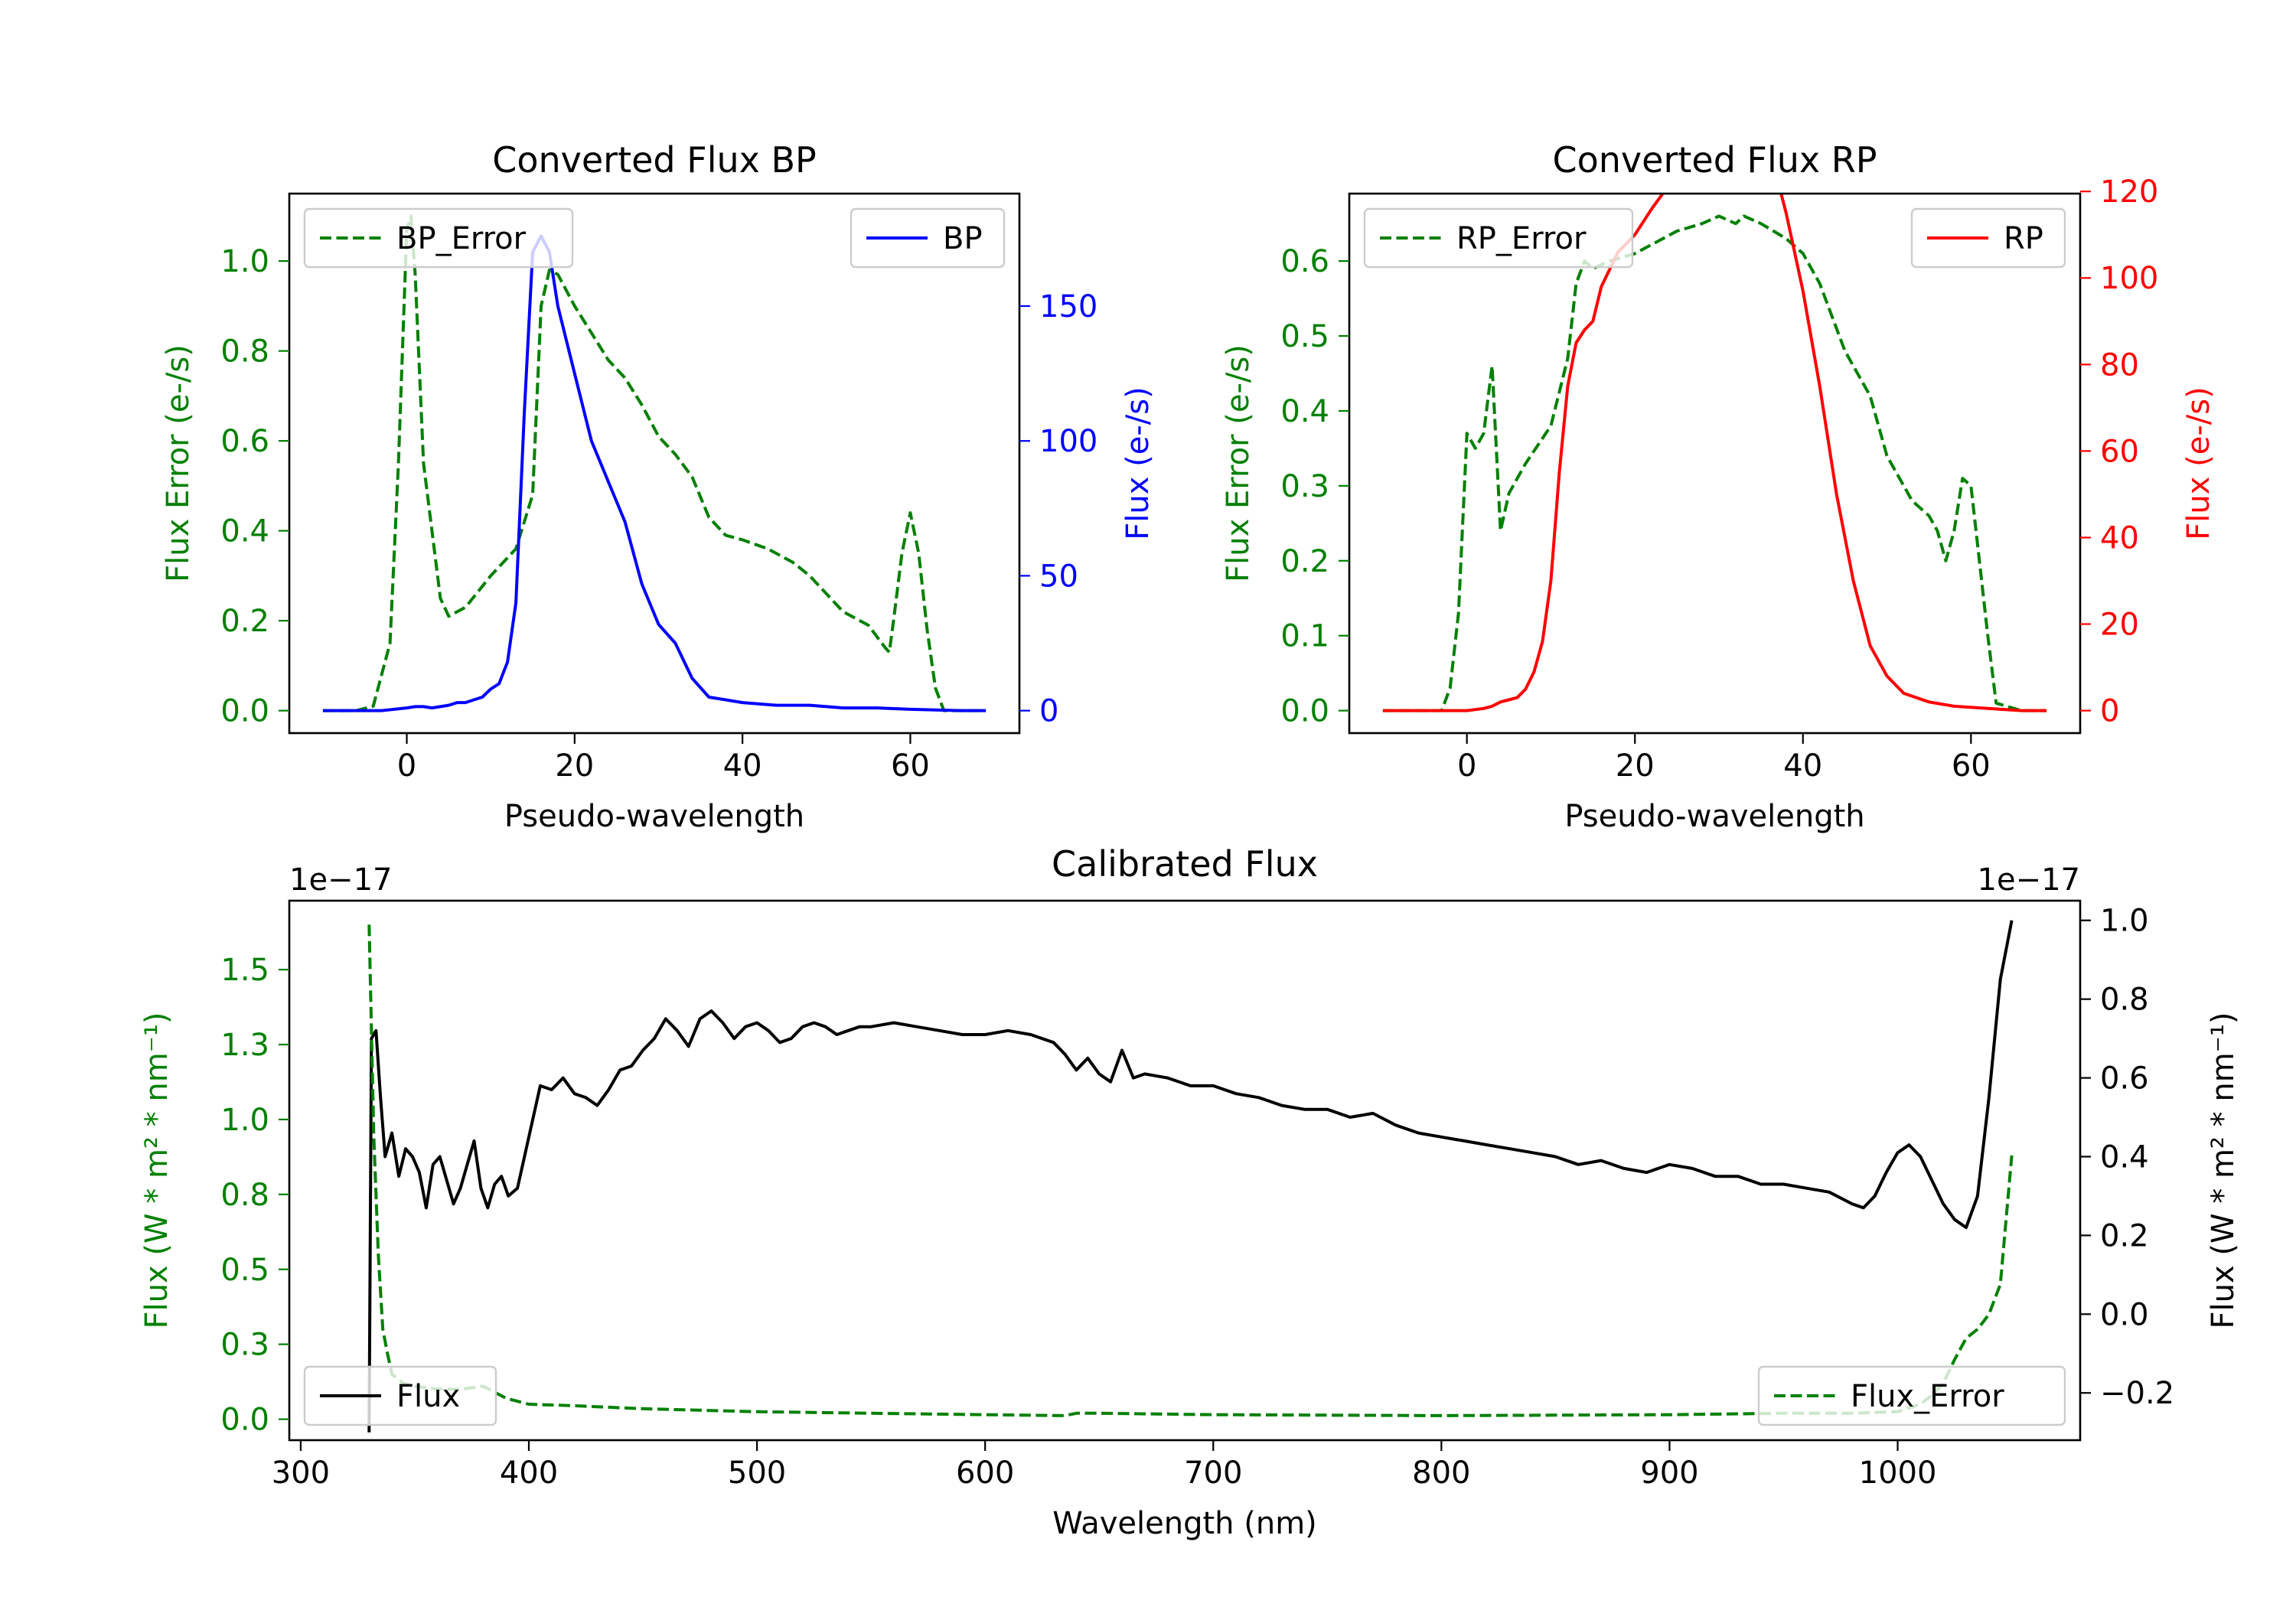 The image size is (2296, 1607). I want to click on y-left-axis-label: Flux (W * m² * nm⁻¹), so click(156, 1170).